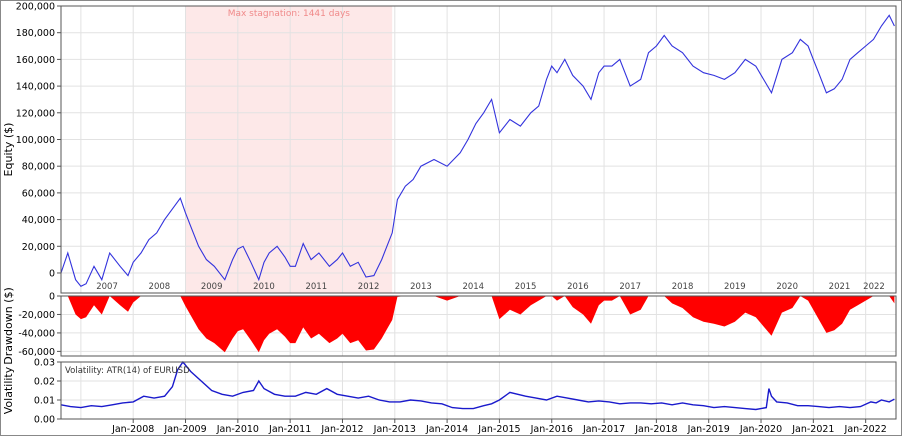 The width and height of the screenshot is (902, 436). What do you see at coordinates (8, 390) in the screenshot?
I see `volatility-axis-label: Volatility` at bounding box center [8, 390].